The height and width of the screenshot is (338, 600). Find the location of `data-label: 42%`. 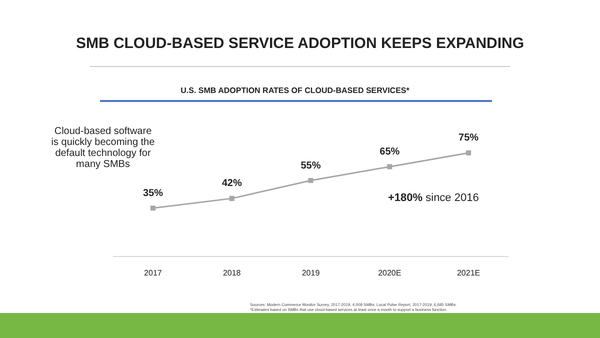

data-label: 42% is located at coordinates (232, 184).